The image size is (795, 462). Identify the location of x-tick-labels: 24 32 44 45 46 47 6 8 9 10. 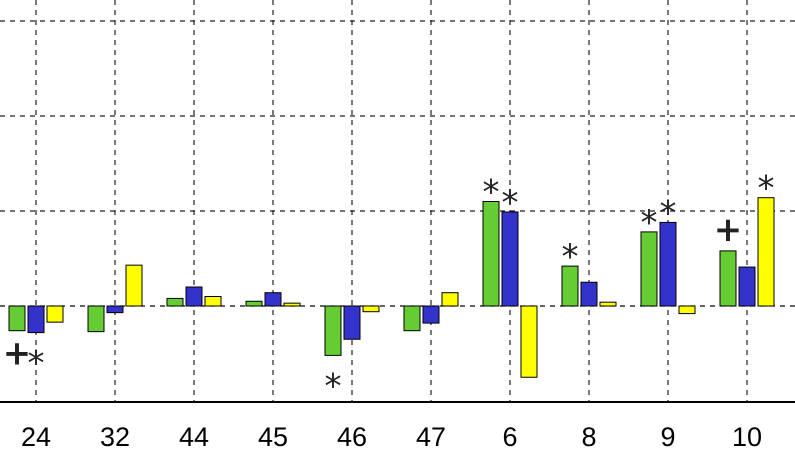
(391, 437).